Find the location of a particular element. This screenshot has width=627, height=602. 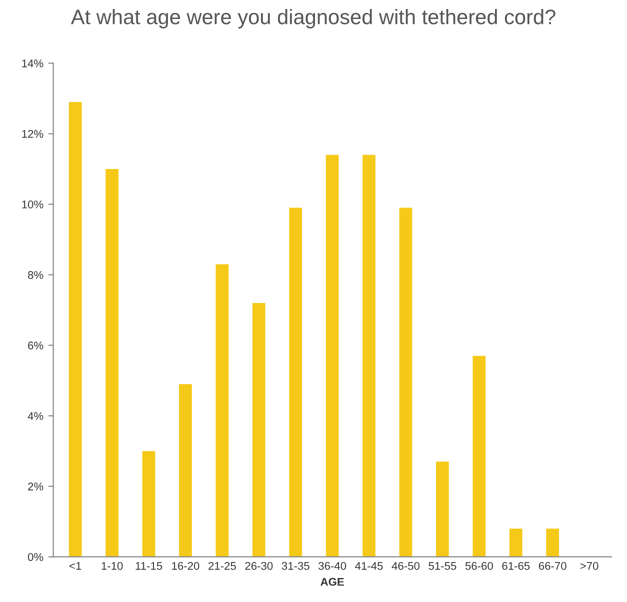

x-tick-label: <1 is located at coordinates (76, 566).